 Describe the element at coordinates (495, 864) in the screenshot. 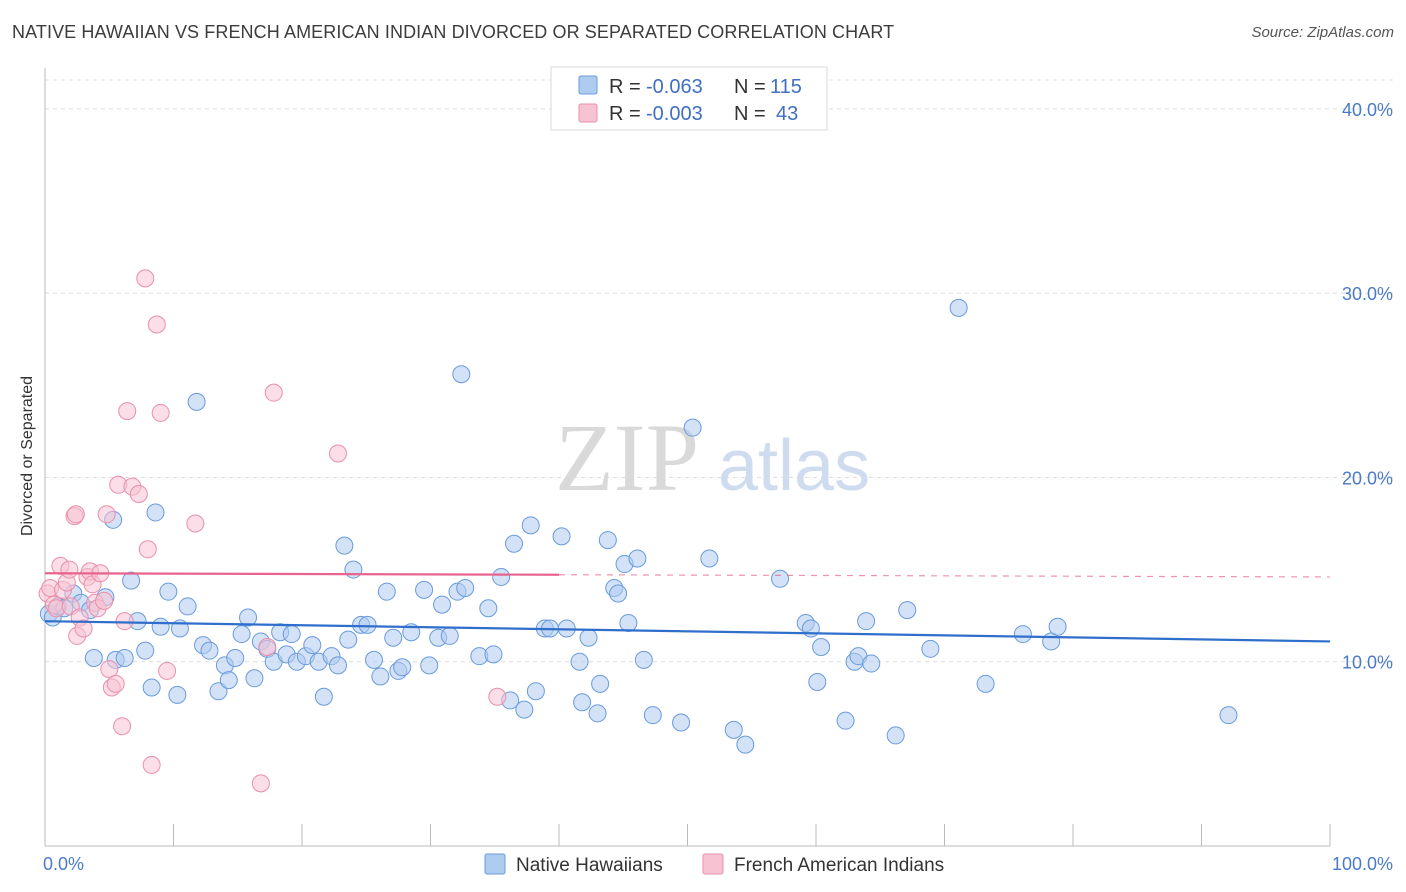

I see `bottom-legend-swatch-blue` at that location.